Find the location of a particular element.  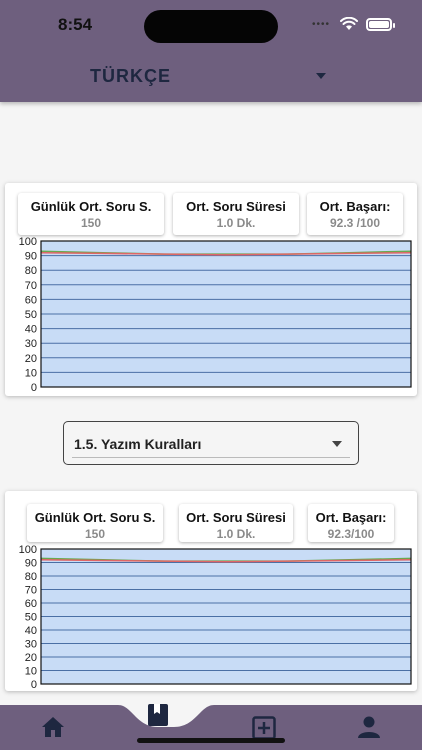

home-icon is located at coordinates (53, 727).